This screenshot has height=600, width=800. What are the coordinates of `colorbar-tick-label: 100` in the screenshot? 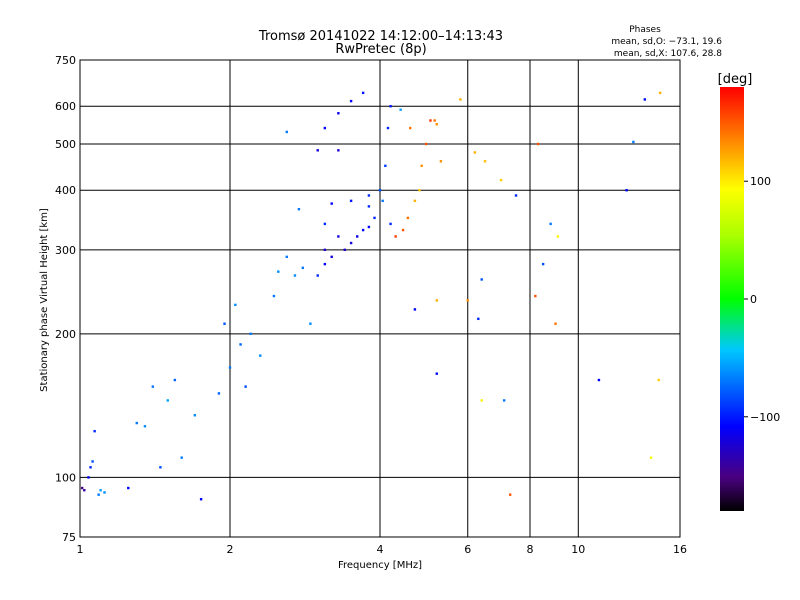 It's located at (760, 181).